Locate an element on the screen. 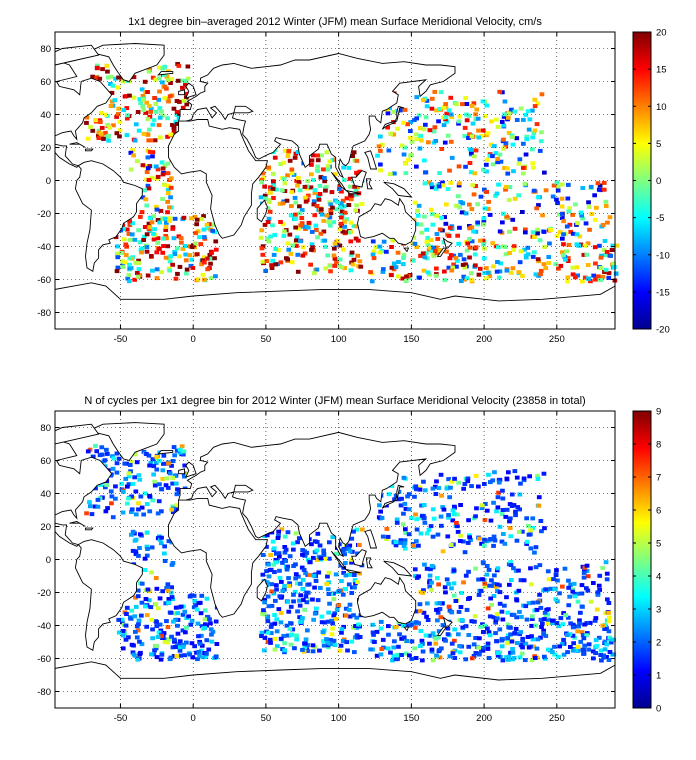 This screenshot has height=760, width=696. cycles-colorbar is located at coordinates (642, 559).